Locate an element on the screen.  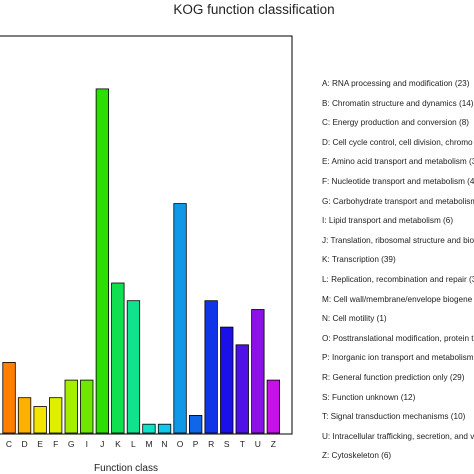
bar-C is located at coordinates (9, 397).